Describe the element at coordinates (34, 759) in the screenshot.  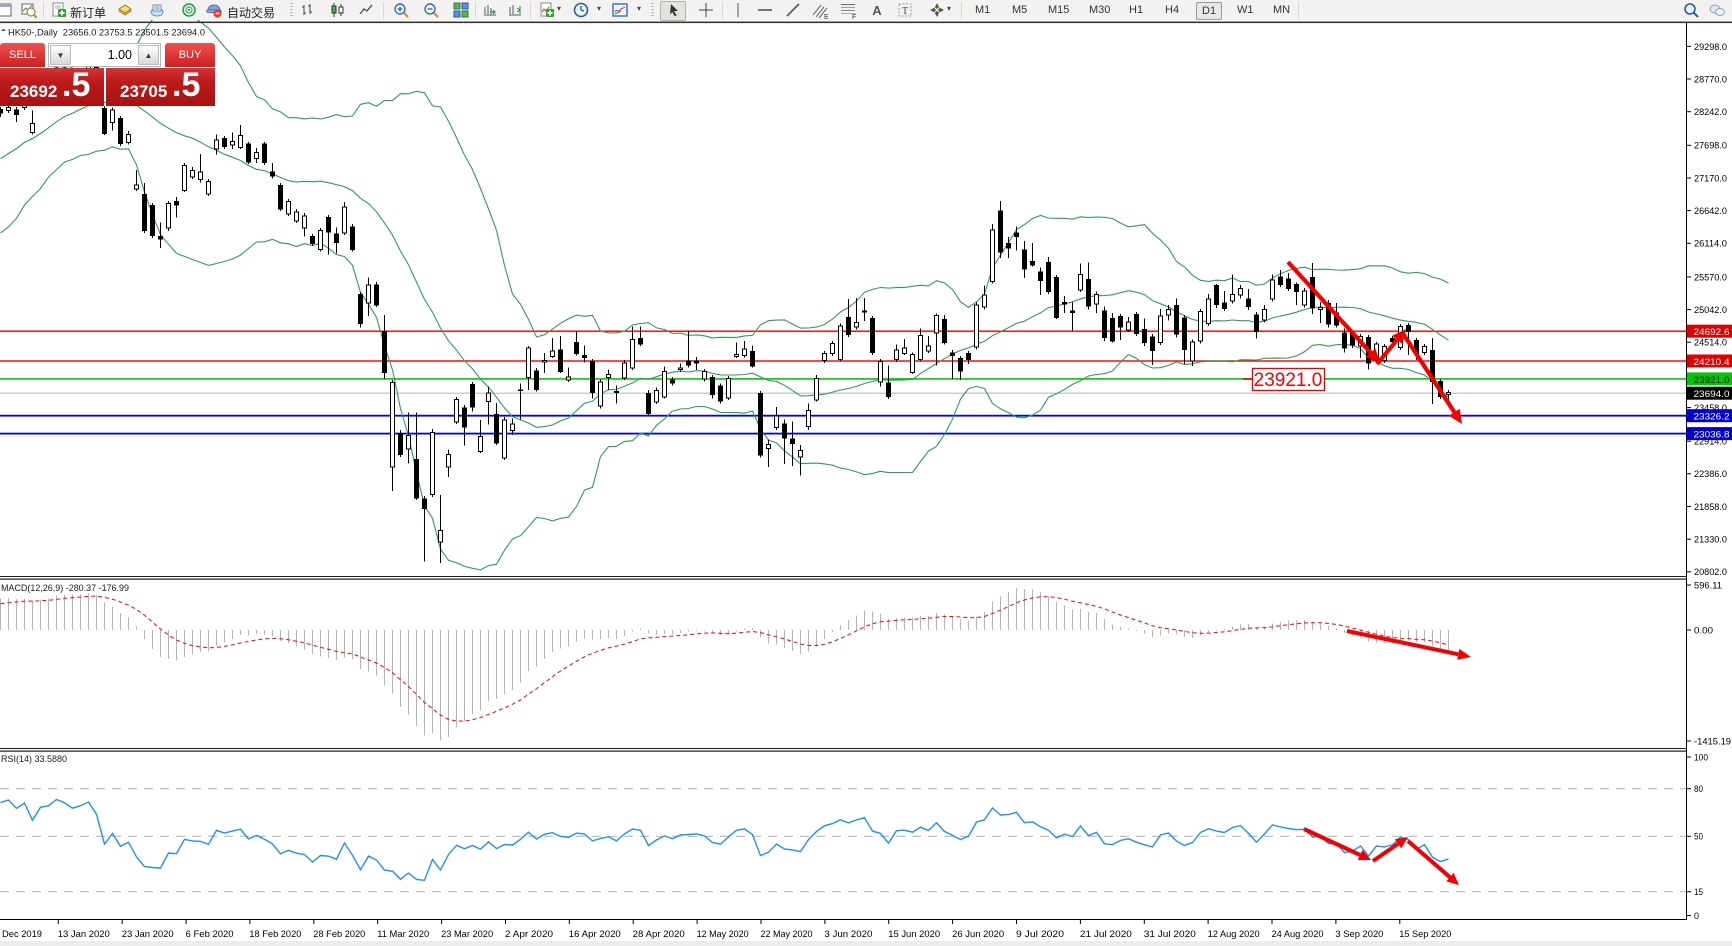
I see `svg-text: RSI(14) 33.5880` at that location.